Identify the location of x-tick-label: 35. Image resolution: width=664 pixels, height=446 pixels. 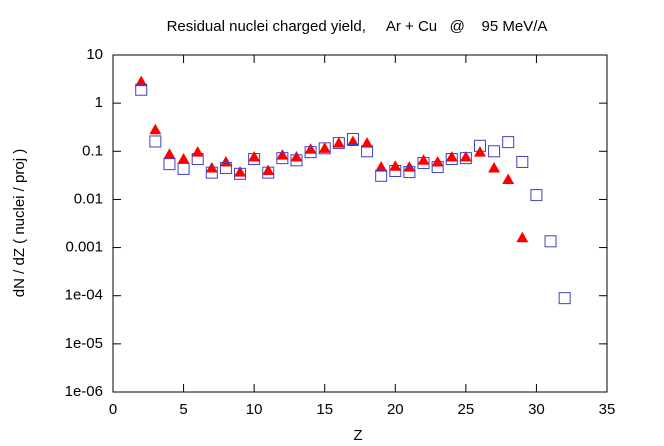
(607, 409).